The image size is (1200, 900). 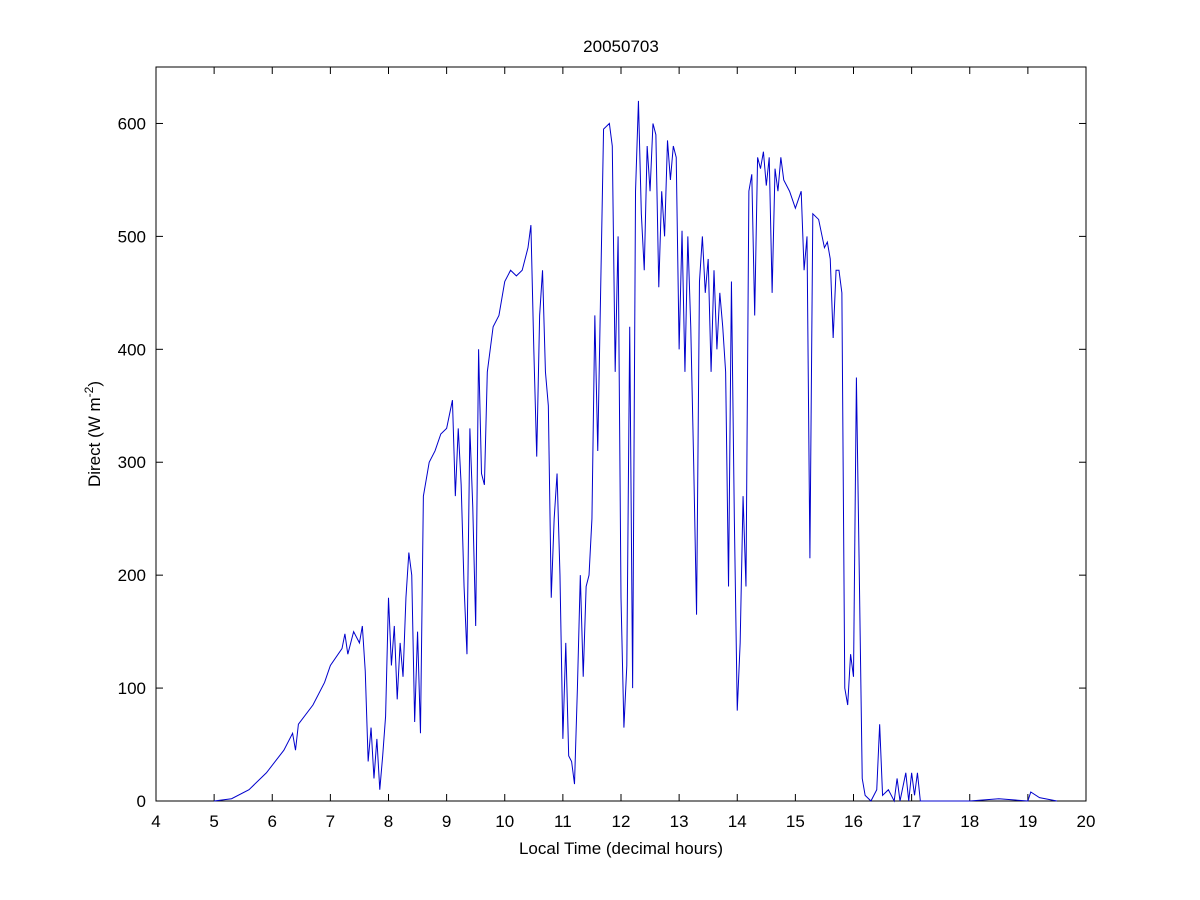 I want to click on x-tick-label: 8, so click(x=388, y=821).